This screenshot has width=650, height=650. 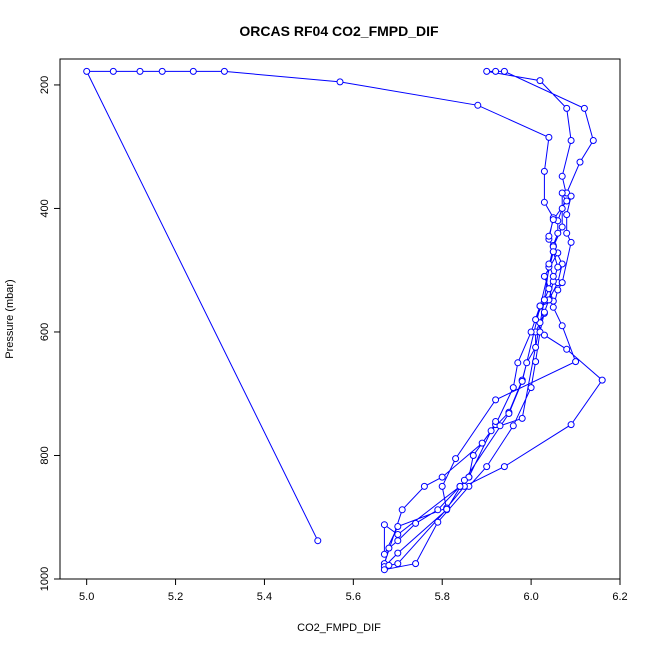 What do you see at coordinates (86, 597) in the screenshot?
I see `x-tick-label: 5.0` at bounding box center [86, 597].